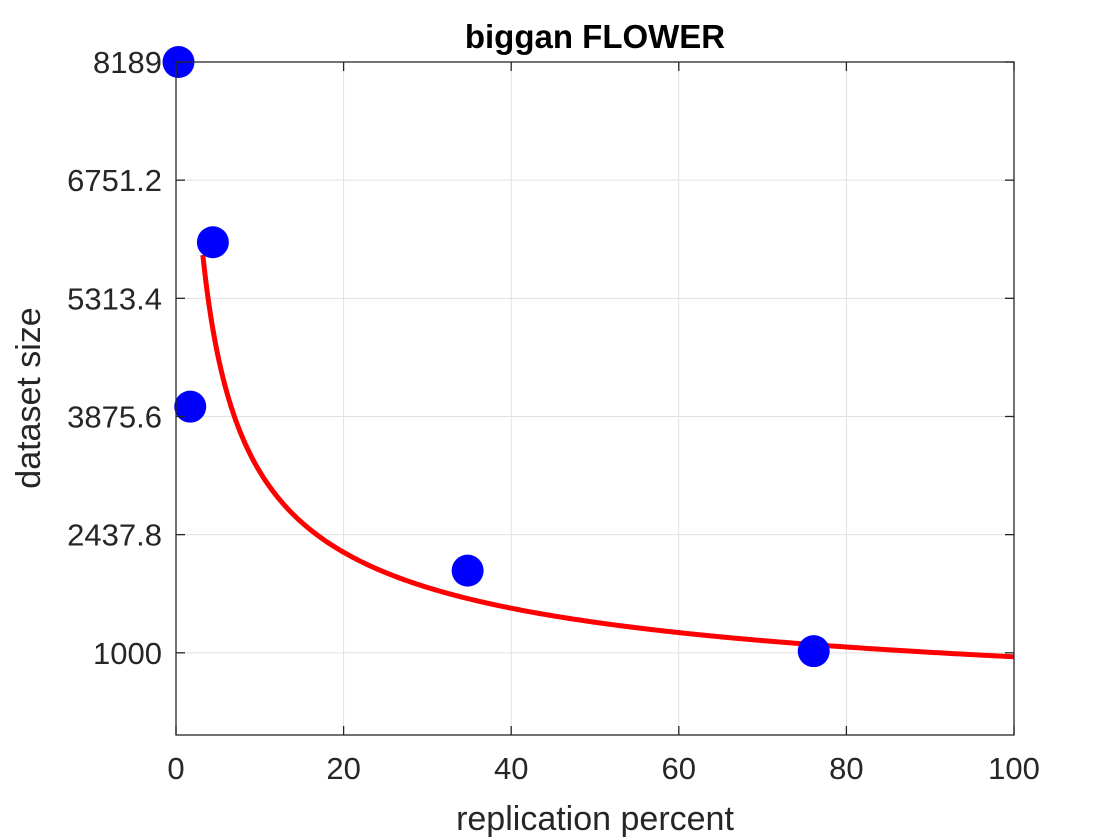  I want to click on y-axis-label: dataset size, so click(29, 397).